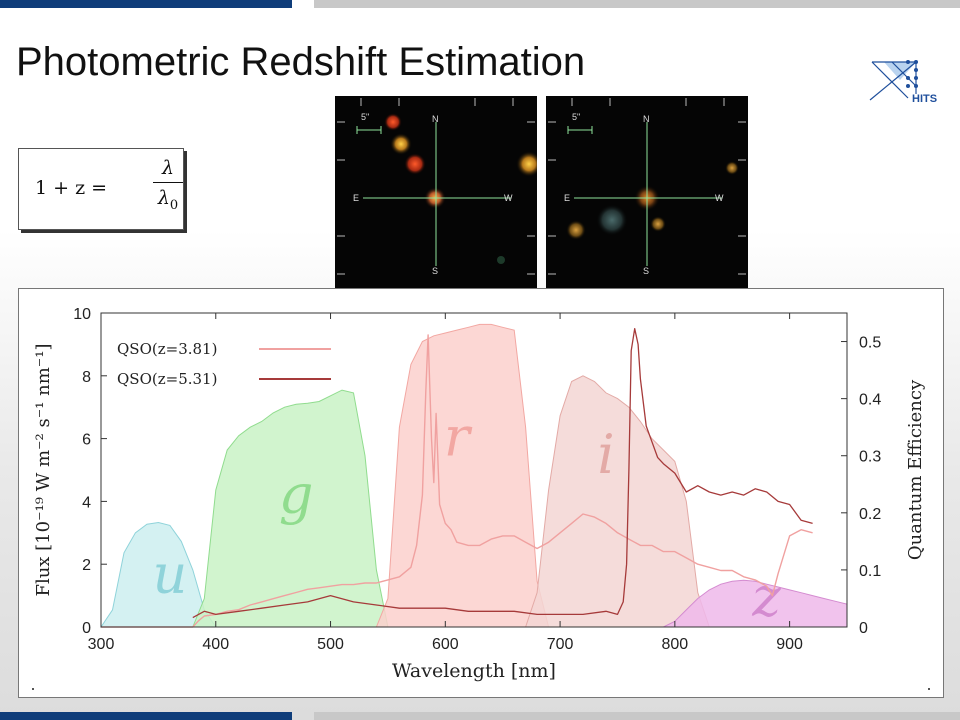  I want to click on x-tick-label: 400, so click(215, 644).